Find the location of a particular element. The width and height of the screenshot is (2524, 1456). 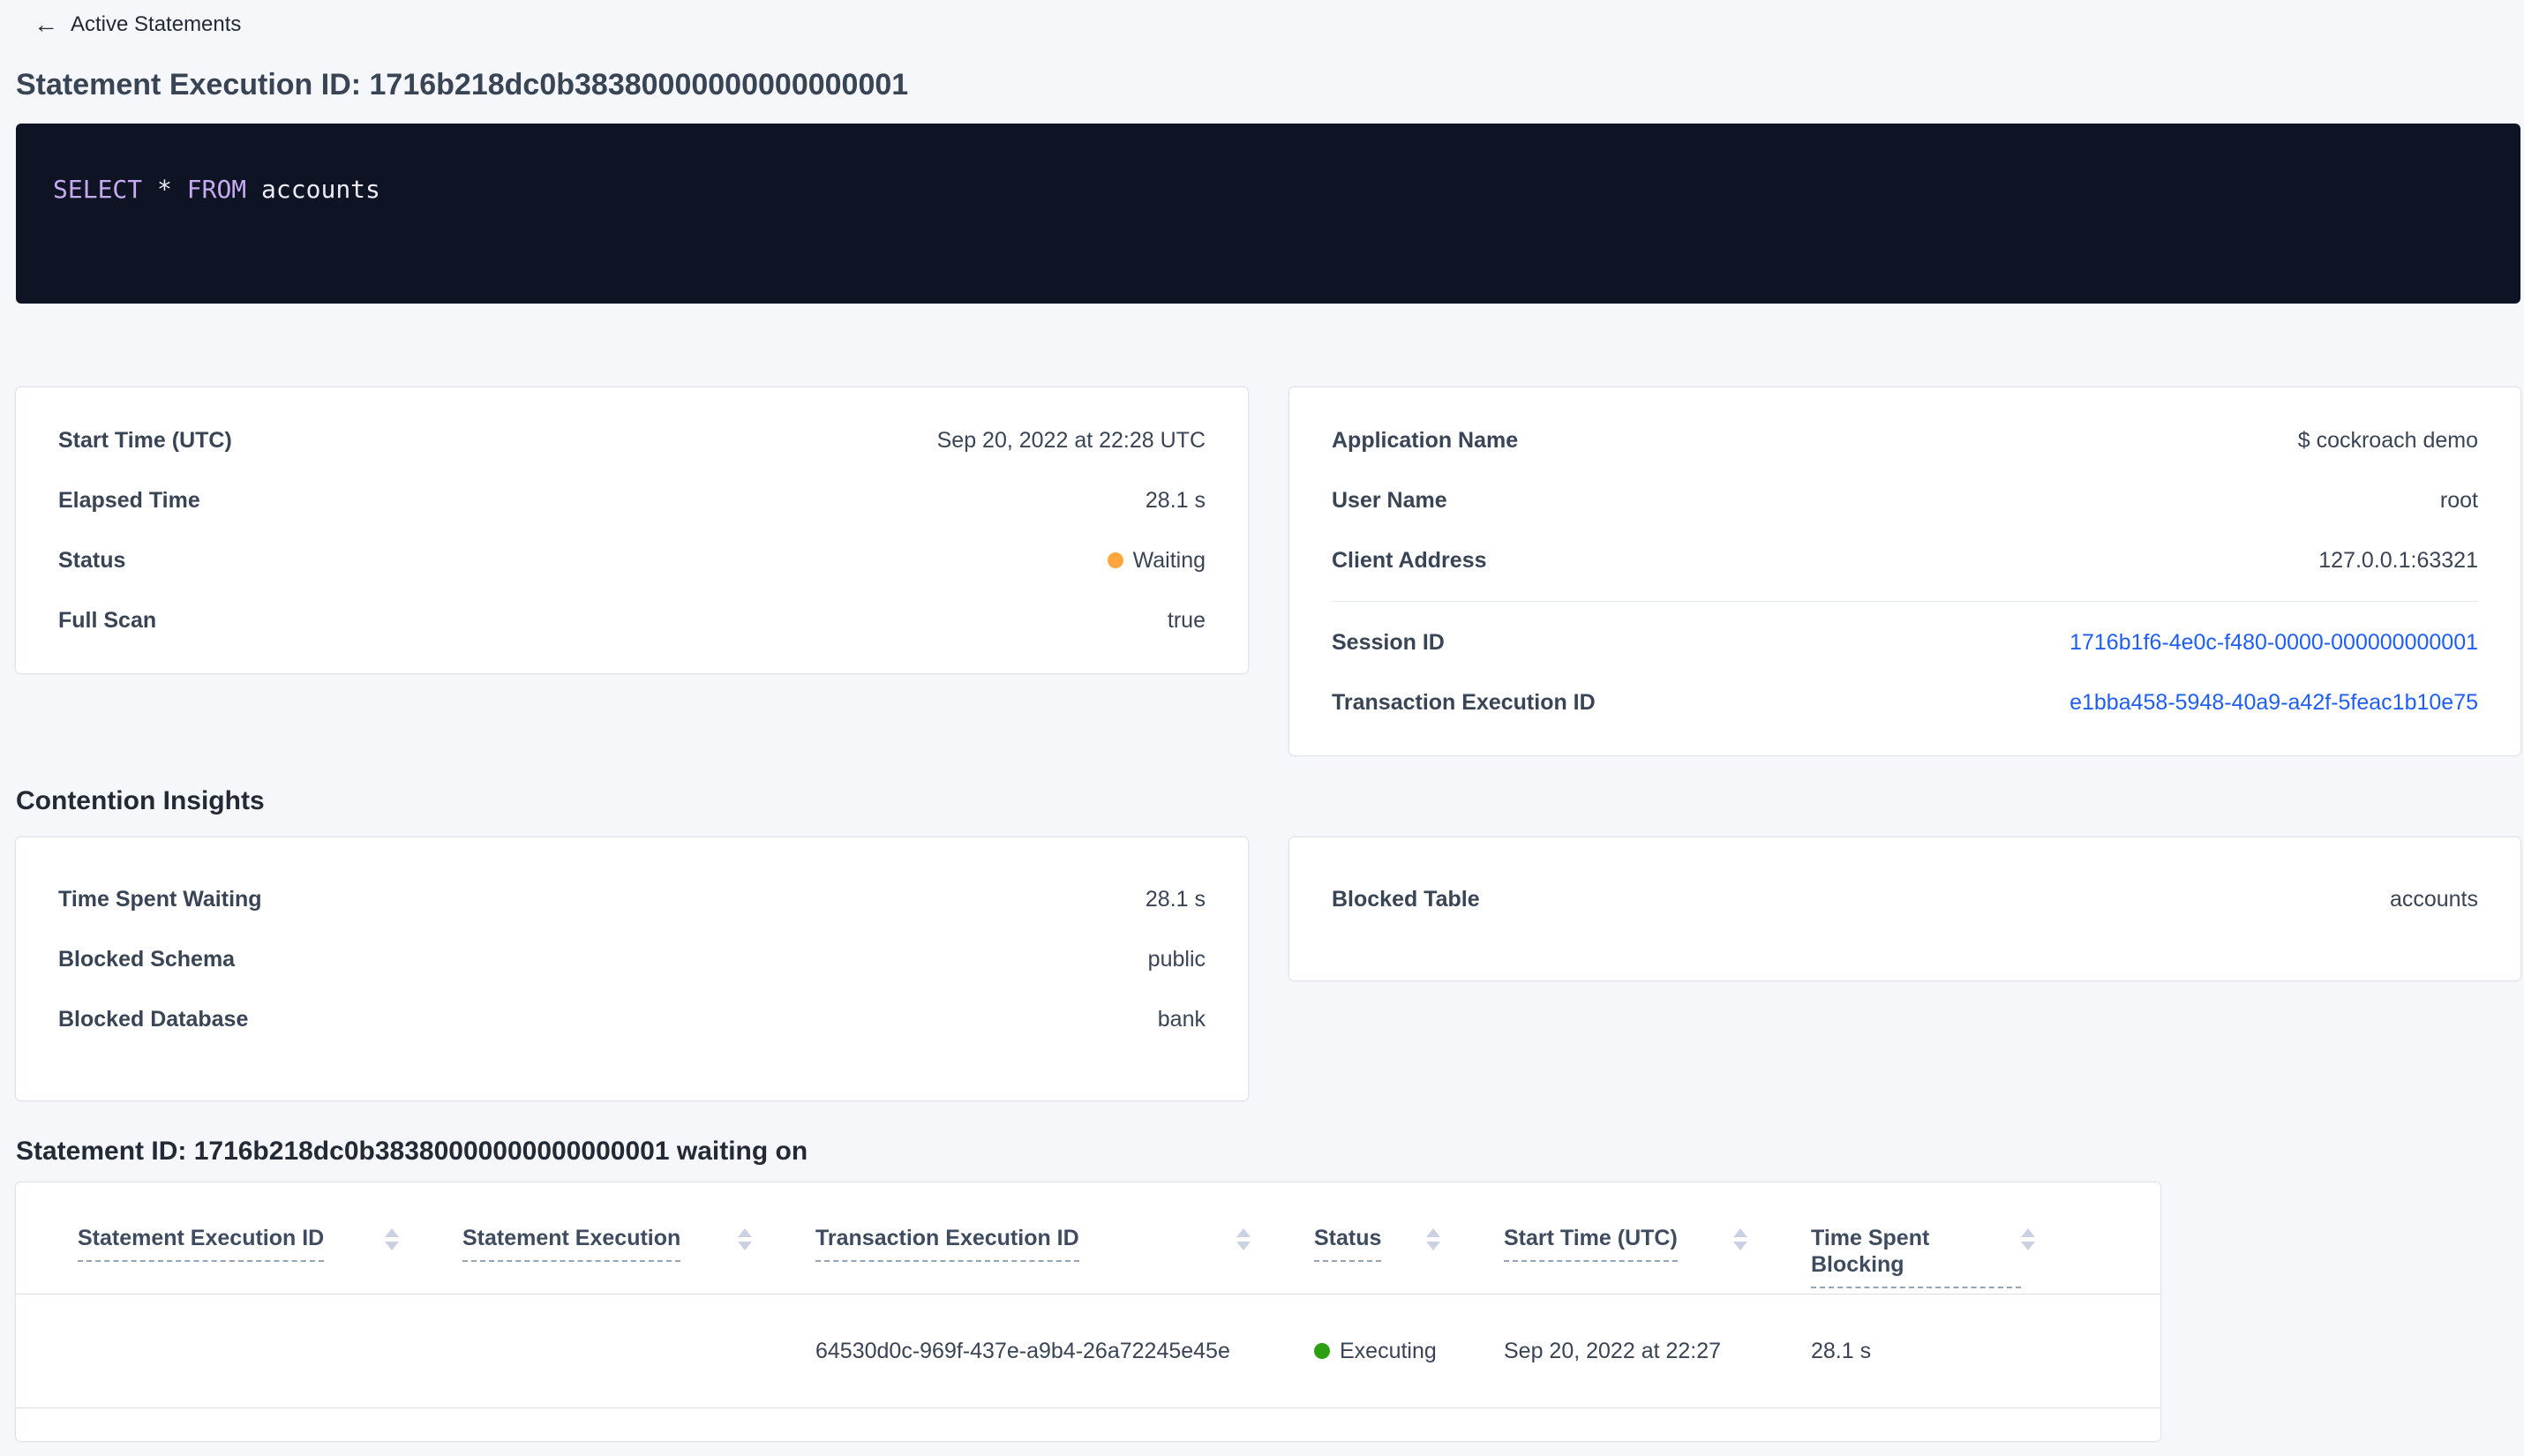

column-header-label: Statement Execution is located at coordinates (571, 1243).